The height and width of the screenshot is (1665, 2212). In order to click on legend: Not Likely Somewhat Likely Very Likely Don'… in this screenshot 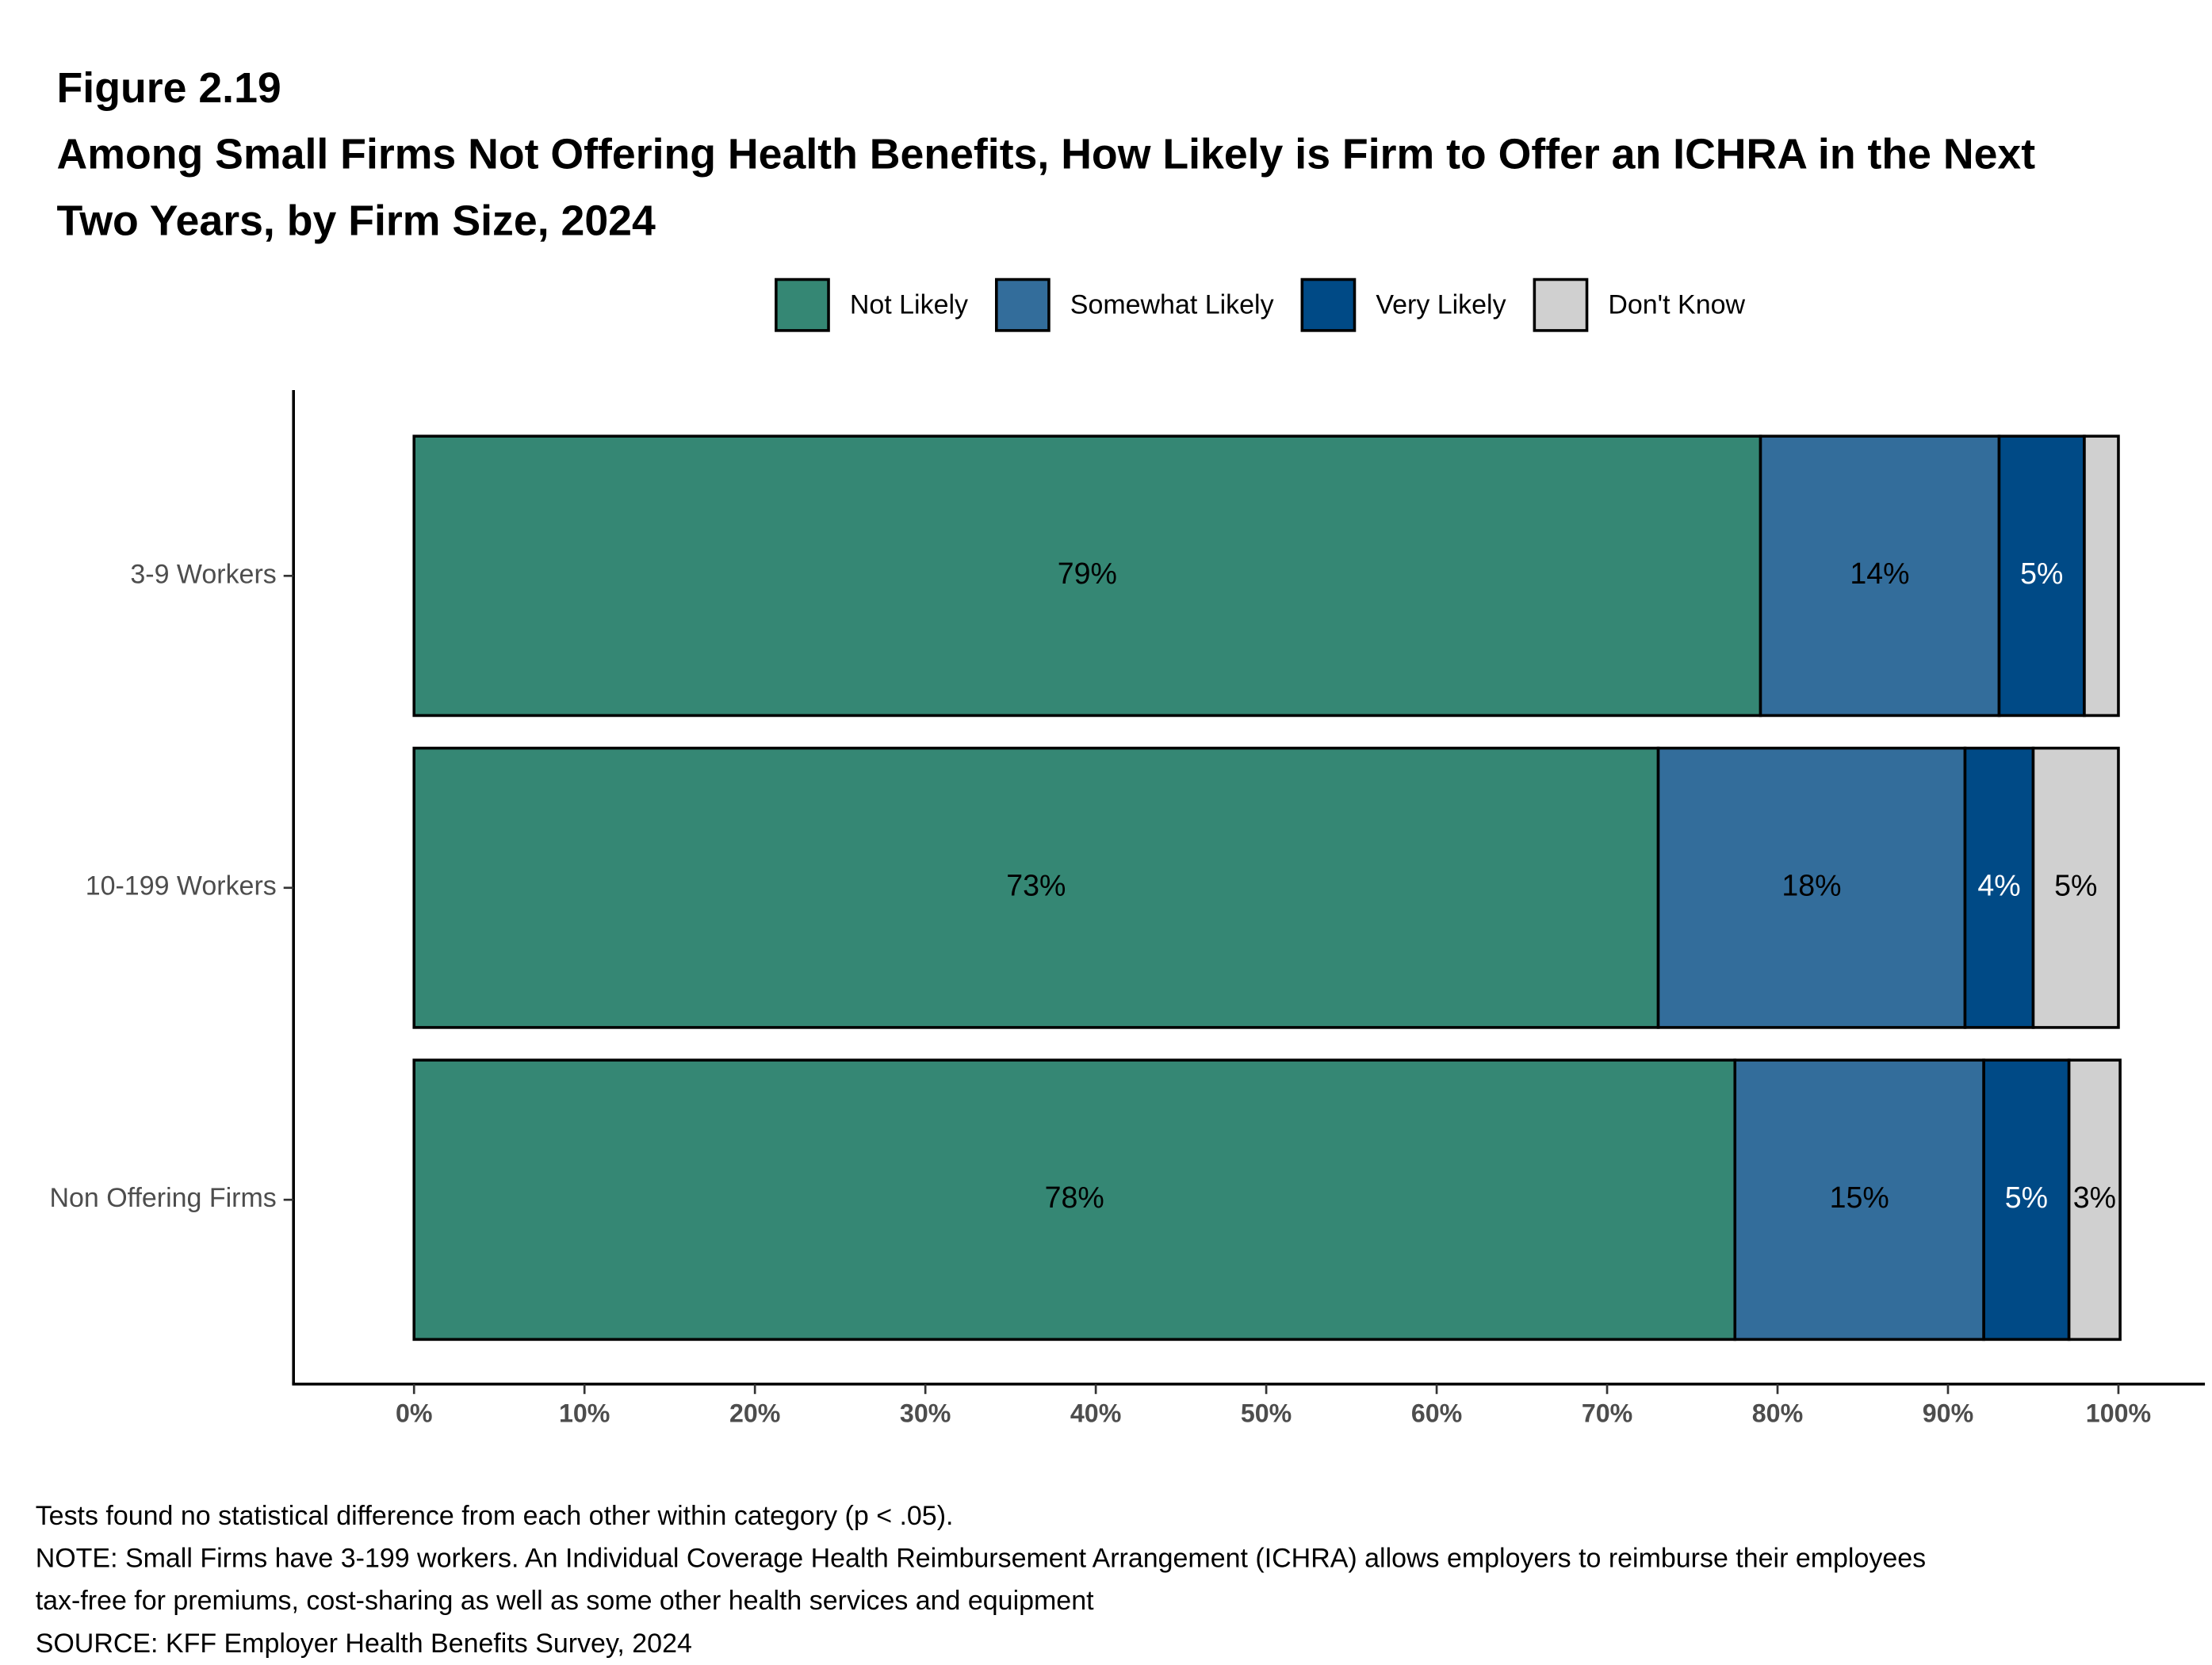, I will do `click(1260, 305)`.